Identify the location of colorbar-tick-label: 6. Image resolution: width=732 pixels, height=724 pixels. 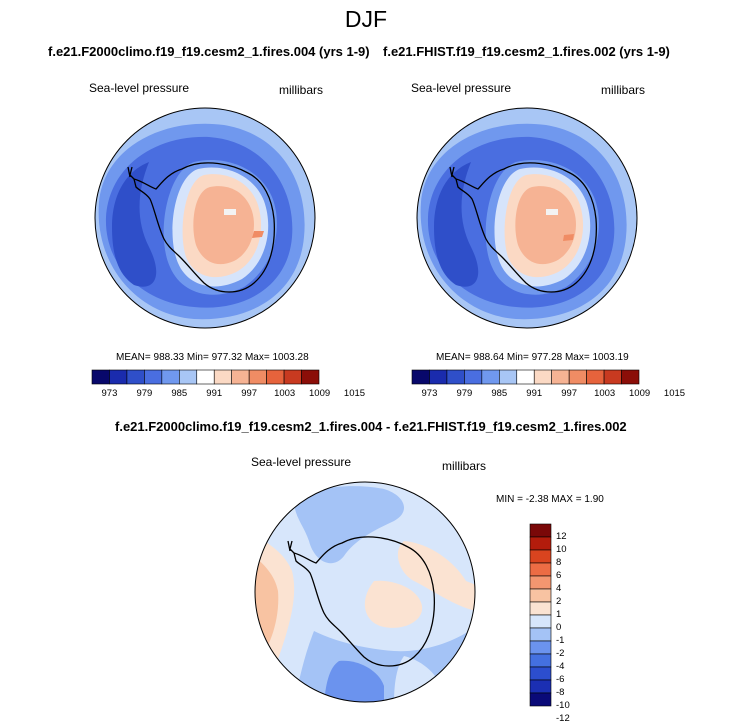
(559, 575).